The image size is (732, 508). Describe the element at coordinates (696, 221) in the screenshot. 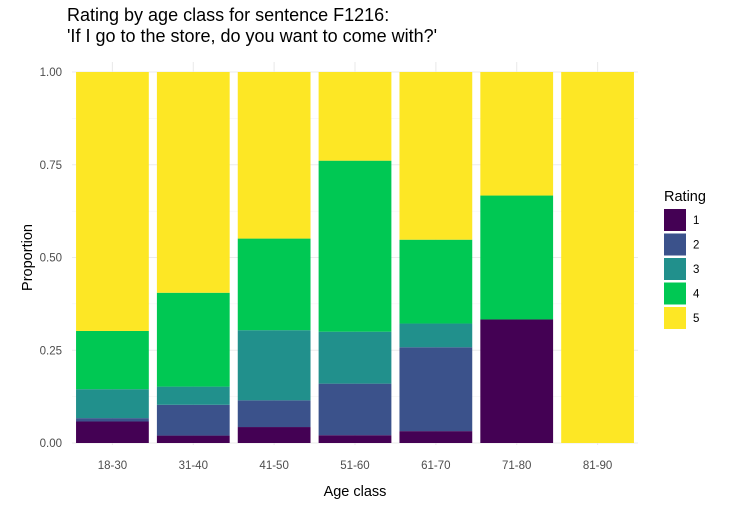

I see `legend-label: 1` at that location.